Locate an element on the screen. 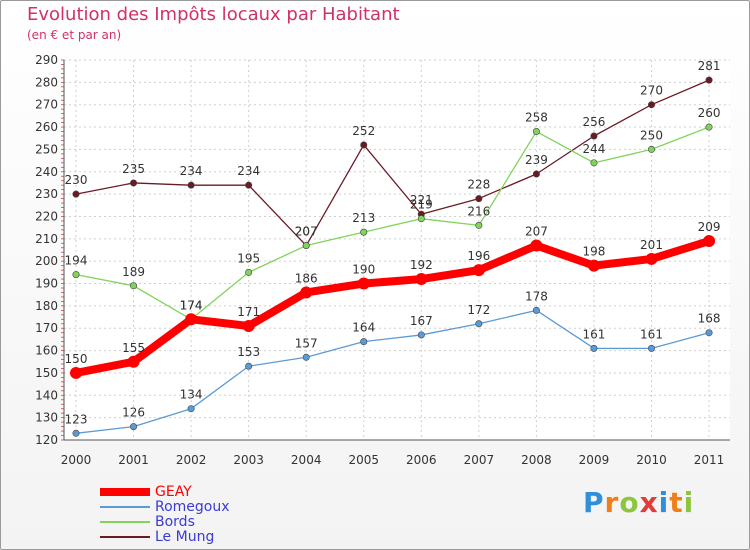  logo-letter: r is located at coordinates (612, 502).